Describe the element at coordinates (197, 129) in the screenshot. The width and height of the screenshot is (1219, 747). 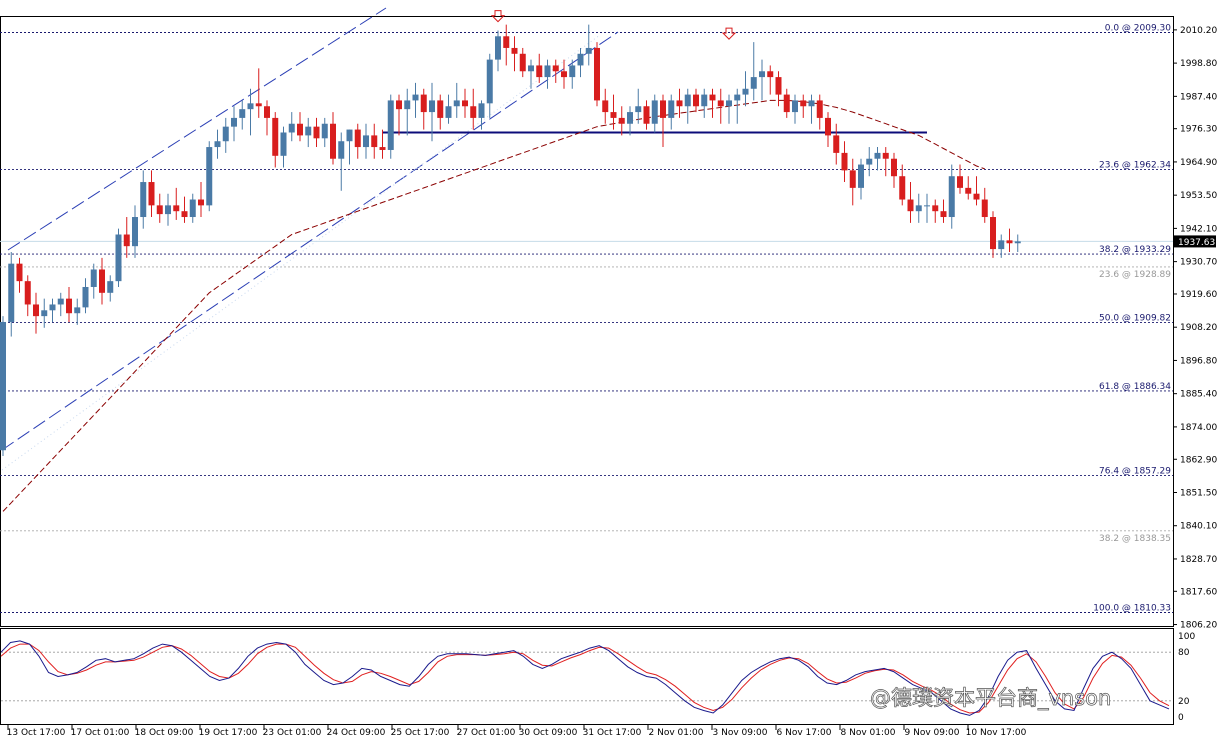
I see `trend-channel-upper` at that location.